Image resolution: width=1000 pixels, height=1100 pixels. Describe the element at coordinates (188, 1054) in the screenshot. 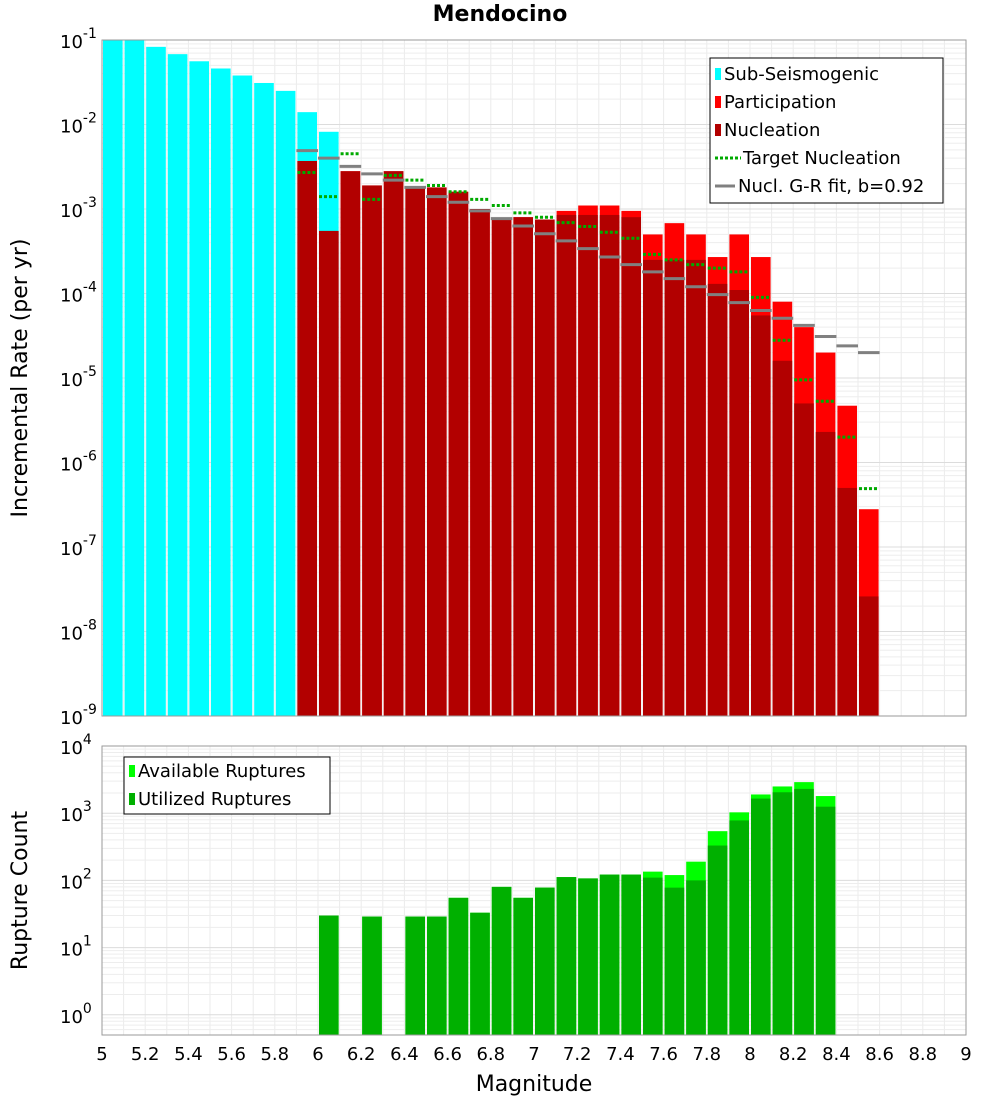

I see `x-tick-label: 5.4` at that location.